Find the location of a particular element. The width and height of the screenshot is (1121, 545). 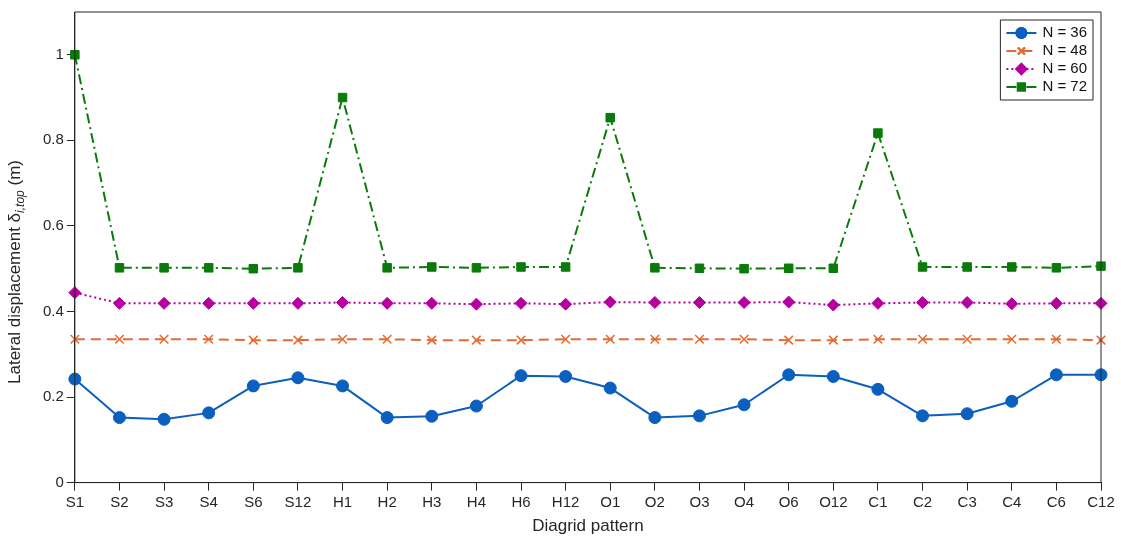

x-tick-label: S3 is located at coordinates (164, 501).